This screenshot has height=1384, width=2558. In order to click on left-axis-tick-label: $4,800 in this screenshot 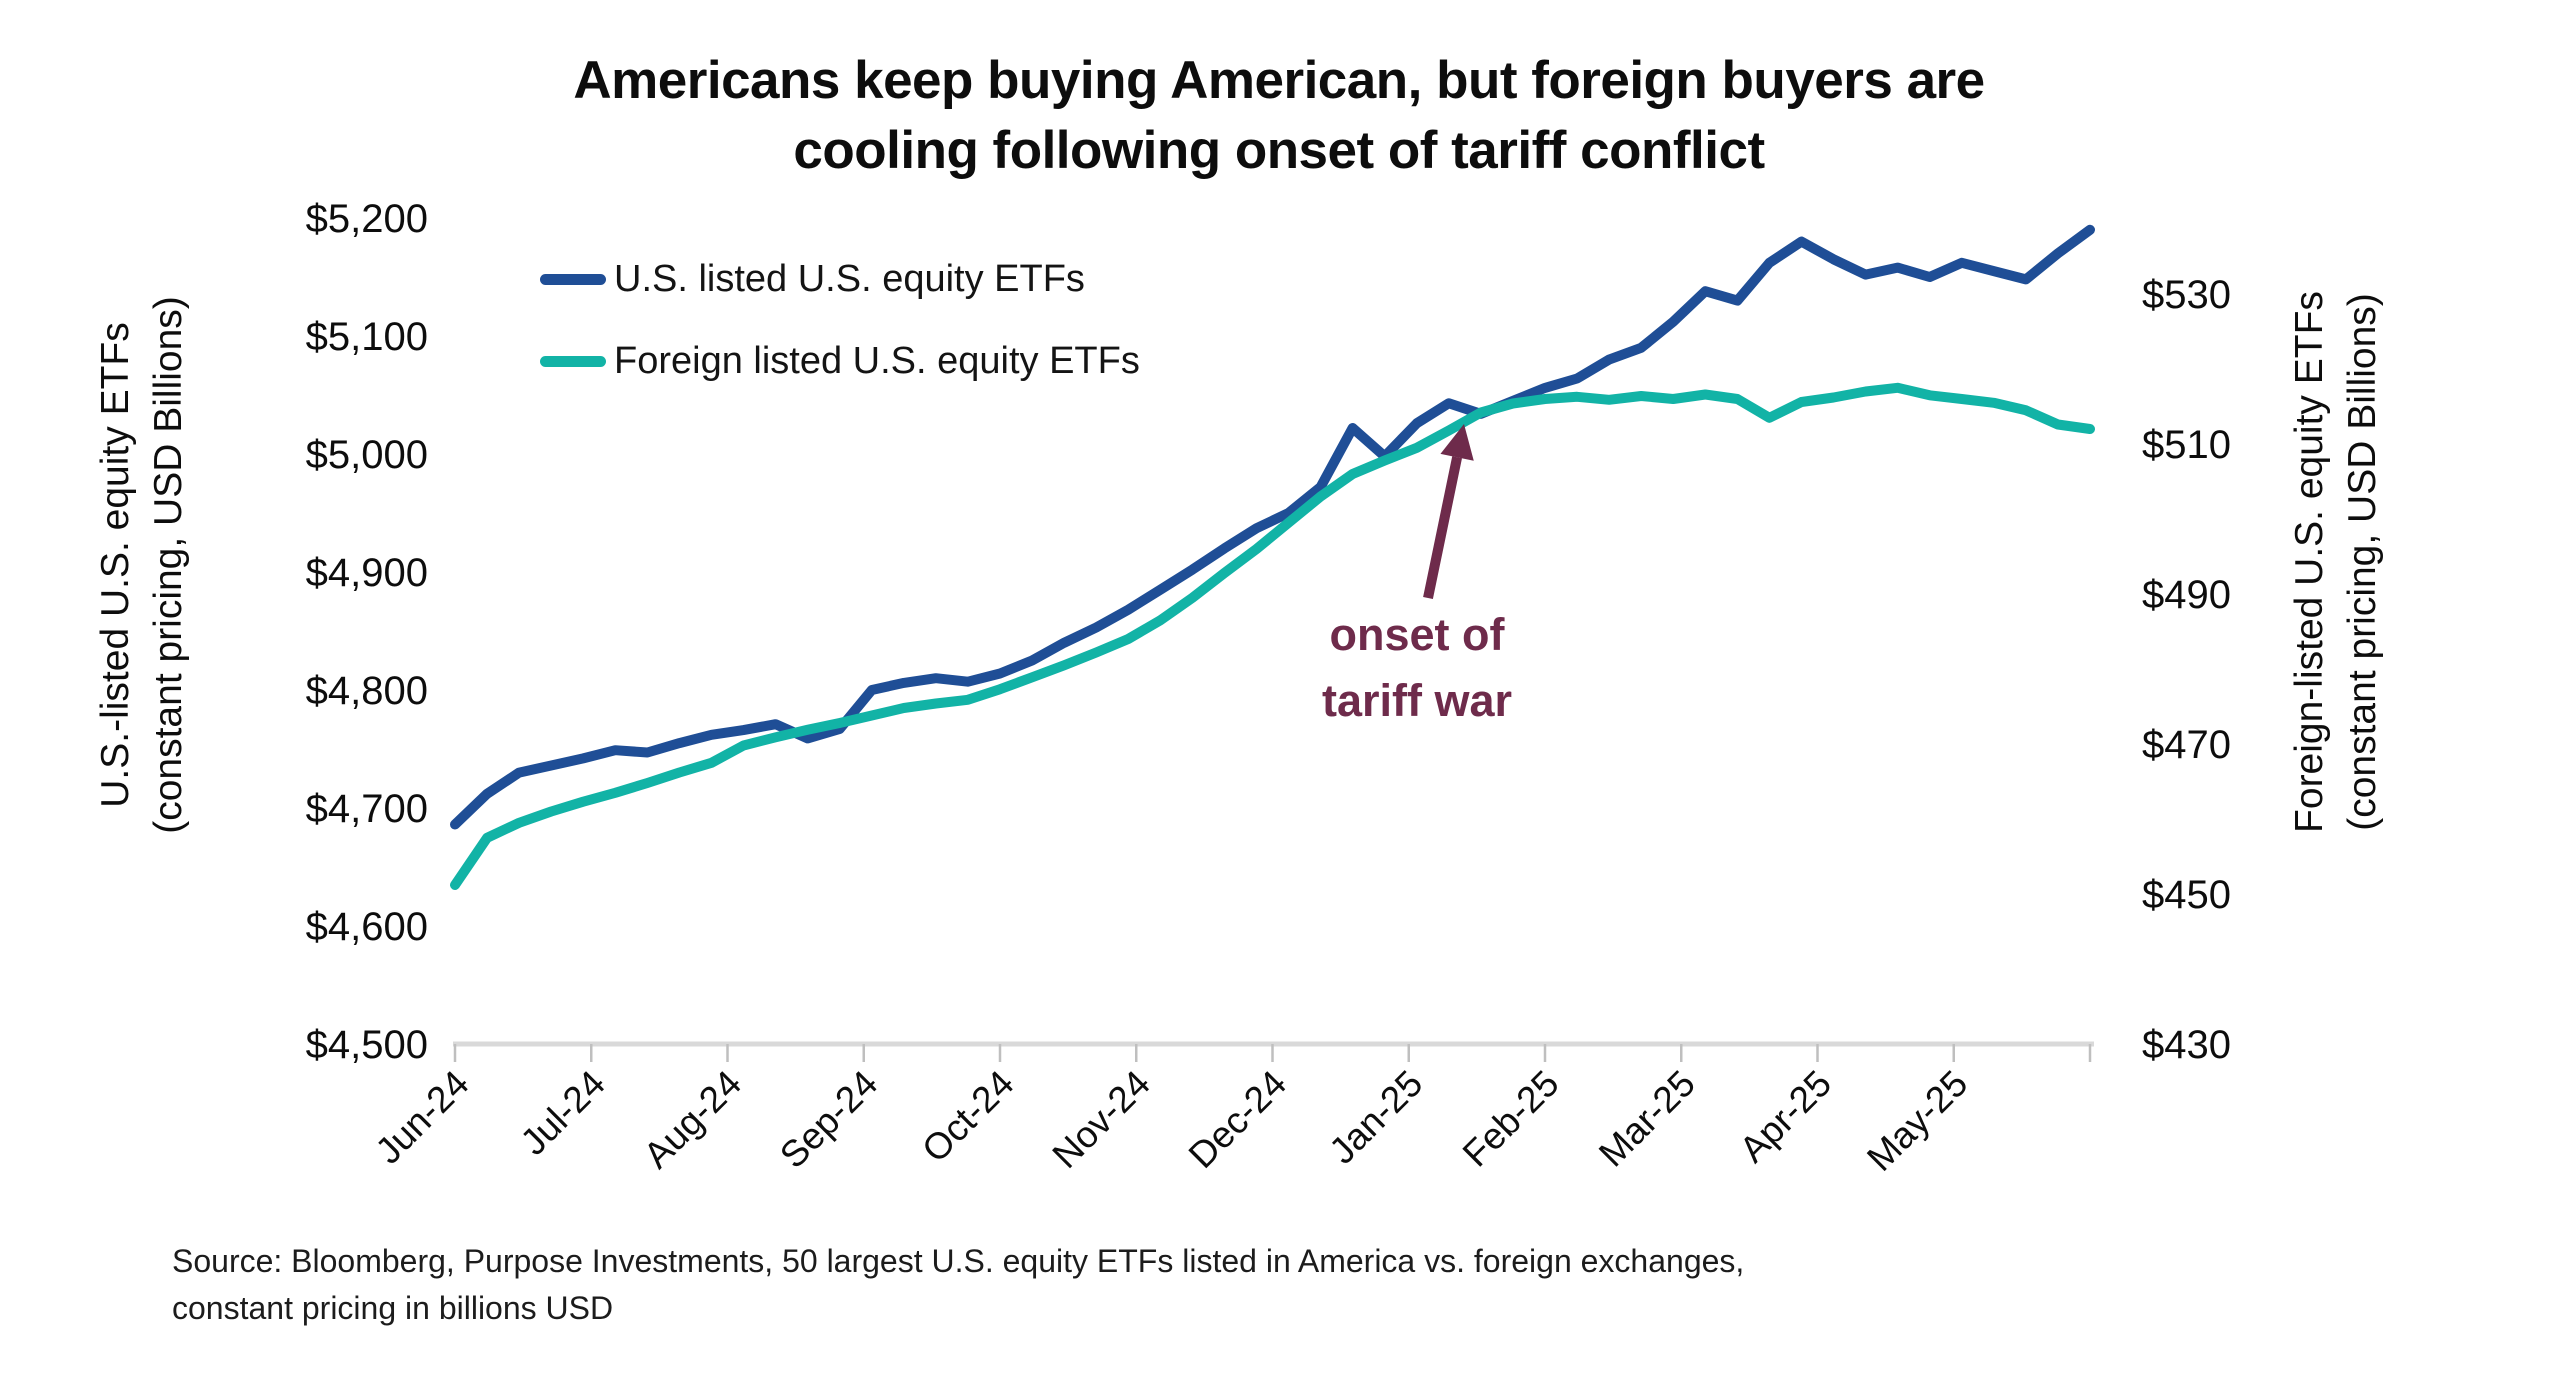, I will do `click(367, 691)`.